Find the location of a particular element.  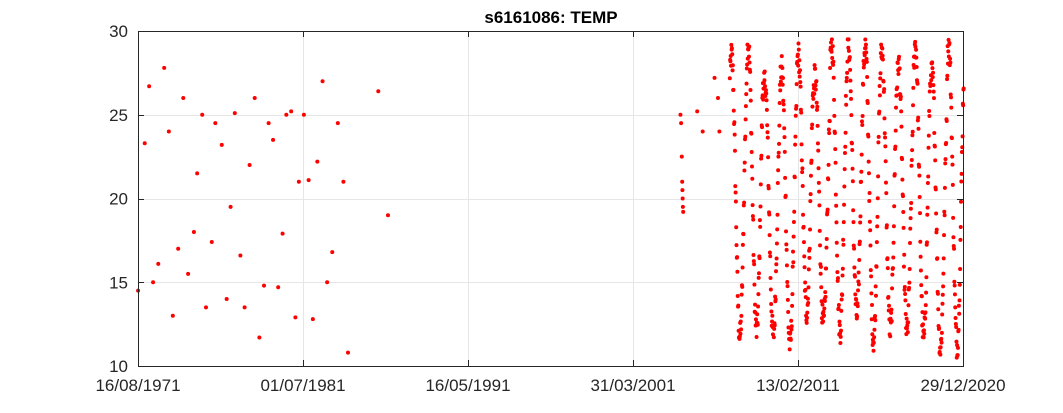

chart-title: s6161086: TEMP is located at coordinates (550, 17).